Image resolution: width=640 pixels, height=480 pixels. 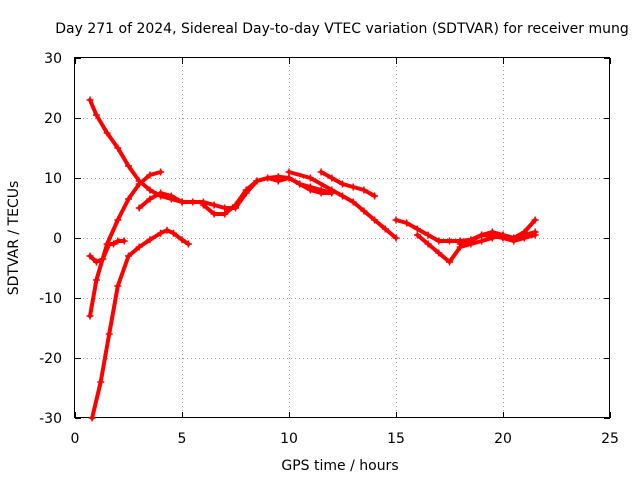 I want to click on x-tick-label: 15, so click(x=396, y=439).